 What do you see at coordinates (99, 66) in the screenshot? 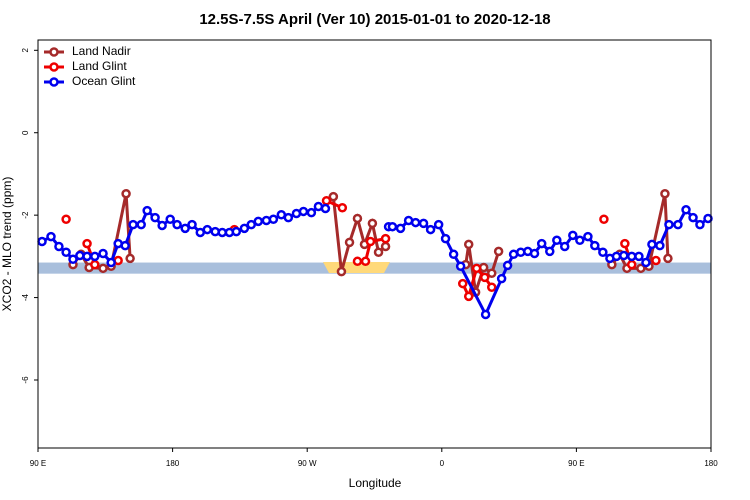
I see `legend-label: Land Glint` at bounding box center [99, 66].